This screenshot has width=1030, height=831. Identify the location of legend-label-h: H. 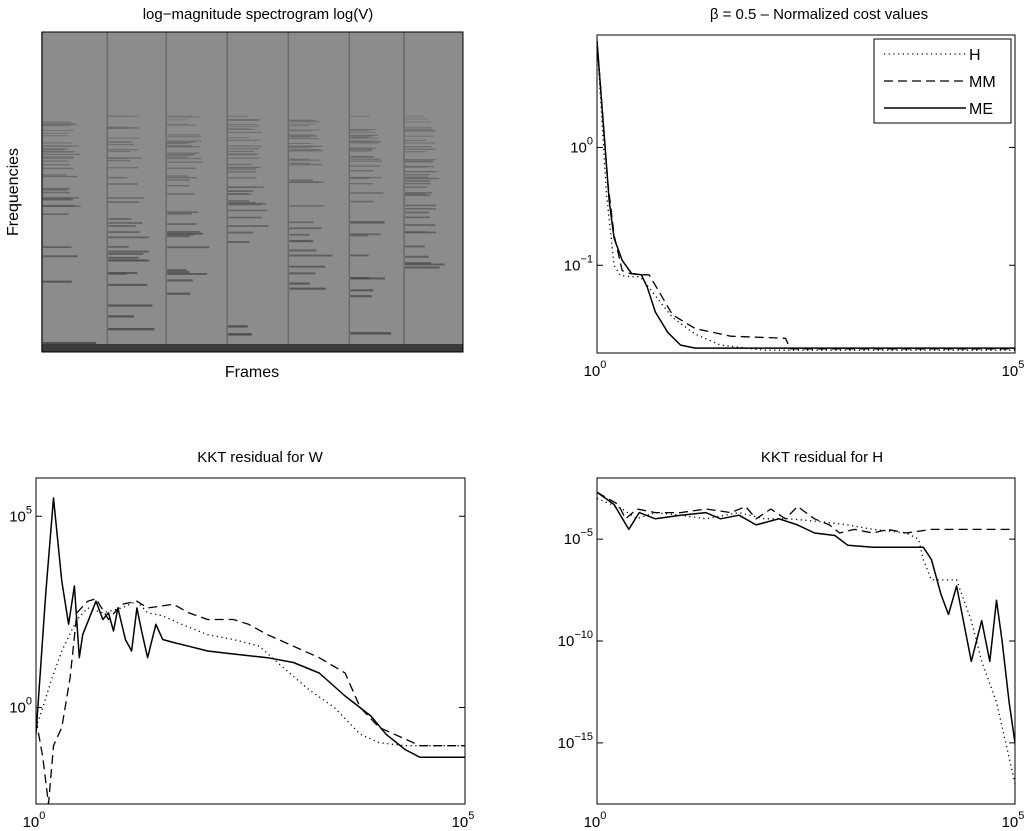
(975, 55).